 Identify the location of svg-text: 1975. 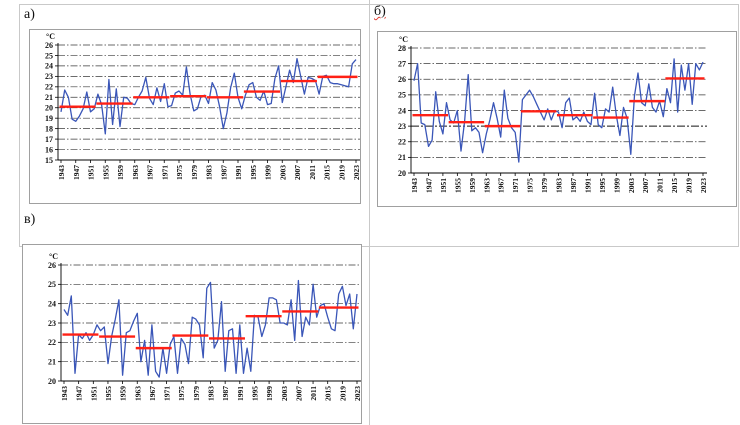
(179, 172).